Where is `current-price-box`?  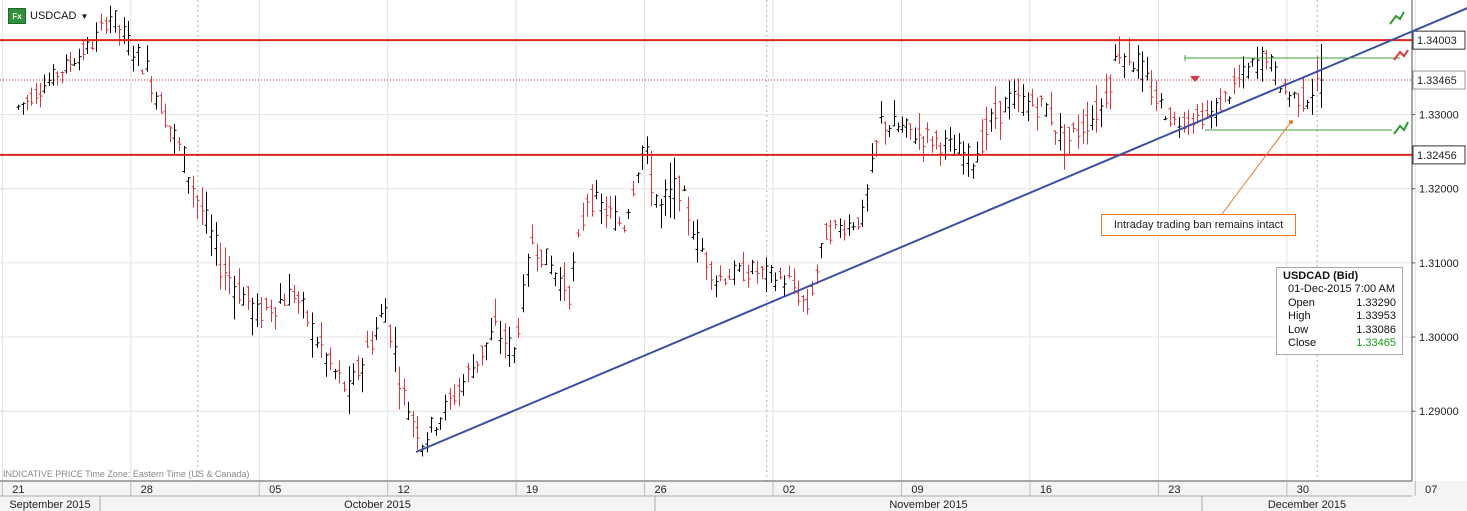
current-price-box is located at coordinates (1439, 80).